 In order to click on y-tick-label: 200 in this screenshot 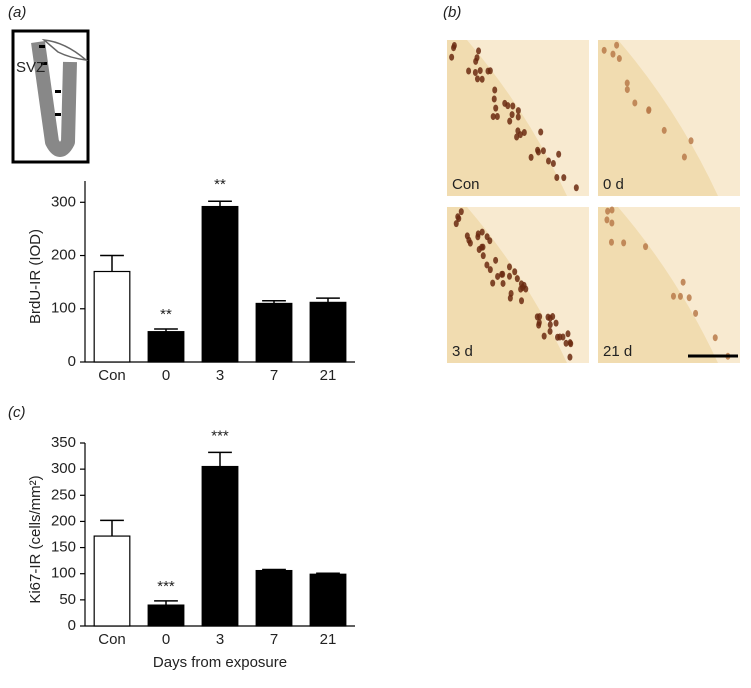, I will do `click(63, 254)`.